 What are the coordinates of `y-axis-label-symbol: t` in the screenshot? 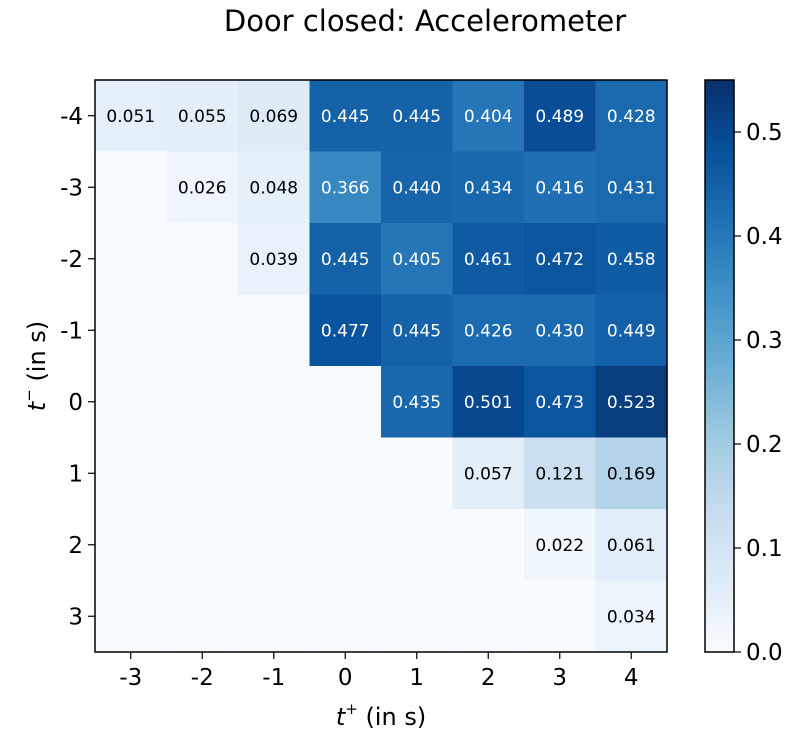 It's located at (37, 405).